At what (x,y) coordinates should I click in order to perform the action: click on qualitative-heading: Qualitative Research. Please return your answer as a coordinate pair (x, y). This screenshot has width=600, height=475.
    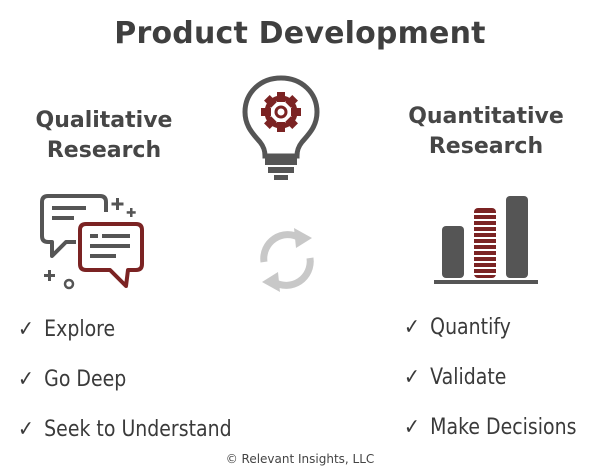
    Looking at the image, I should click on (104, 136).